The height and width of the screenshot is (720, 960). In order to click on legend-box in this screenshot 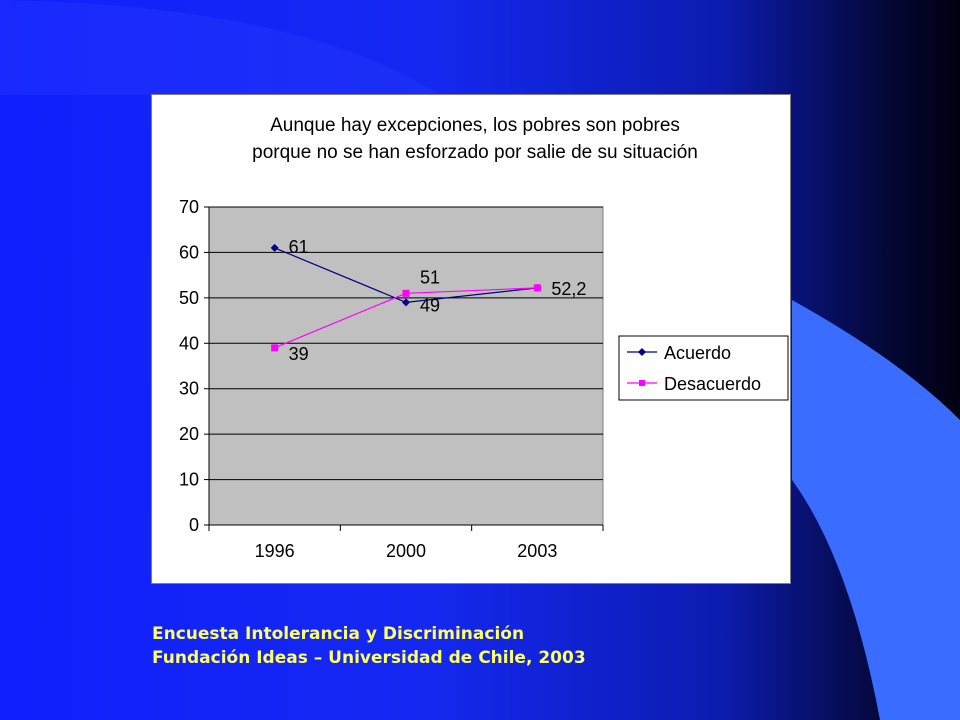, I will do `click(703, 368)`.